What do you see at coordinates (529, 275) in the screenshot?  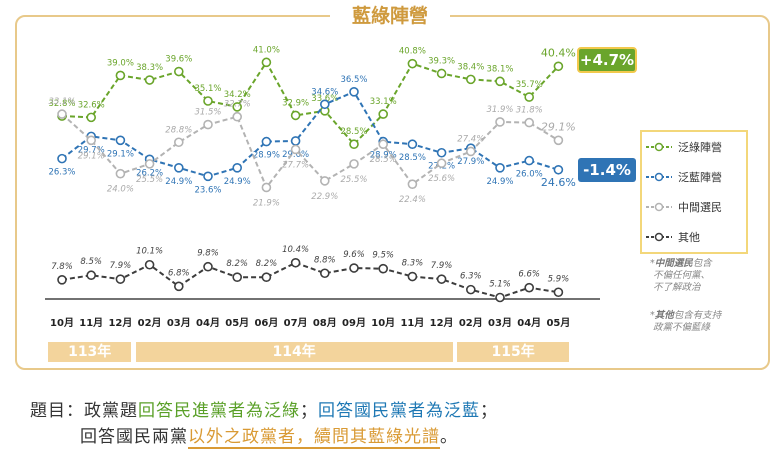 I see `data-label-s3-16: 6.6%` at bounding box center [529, 275].